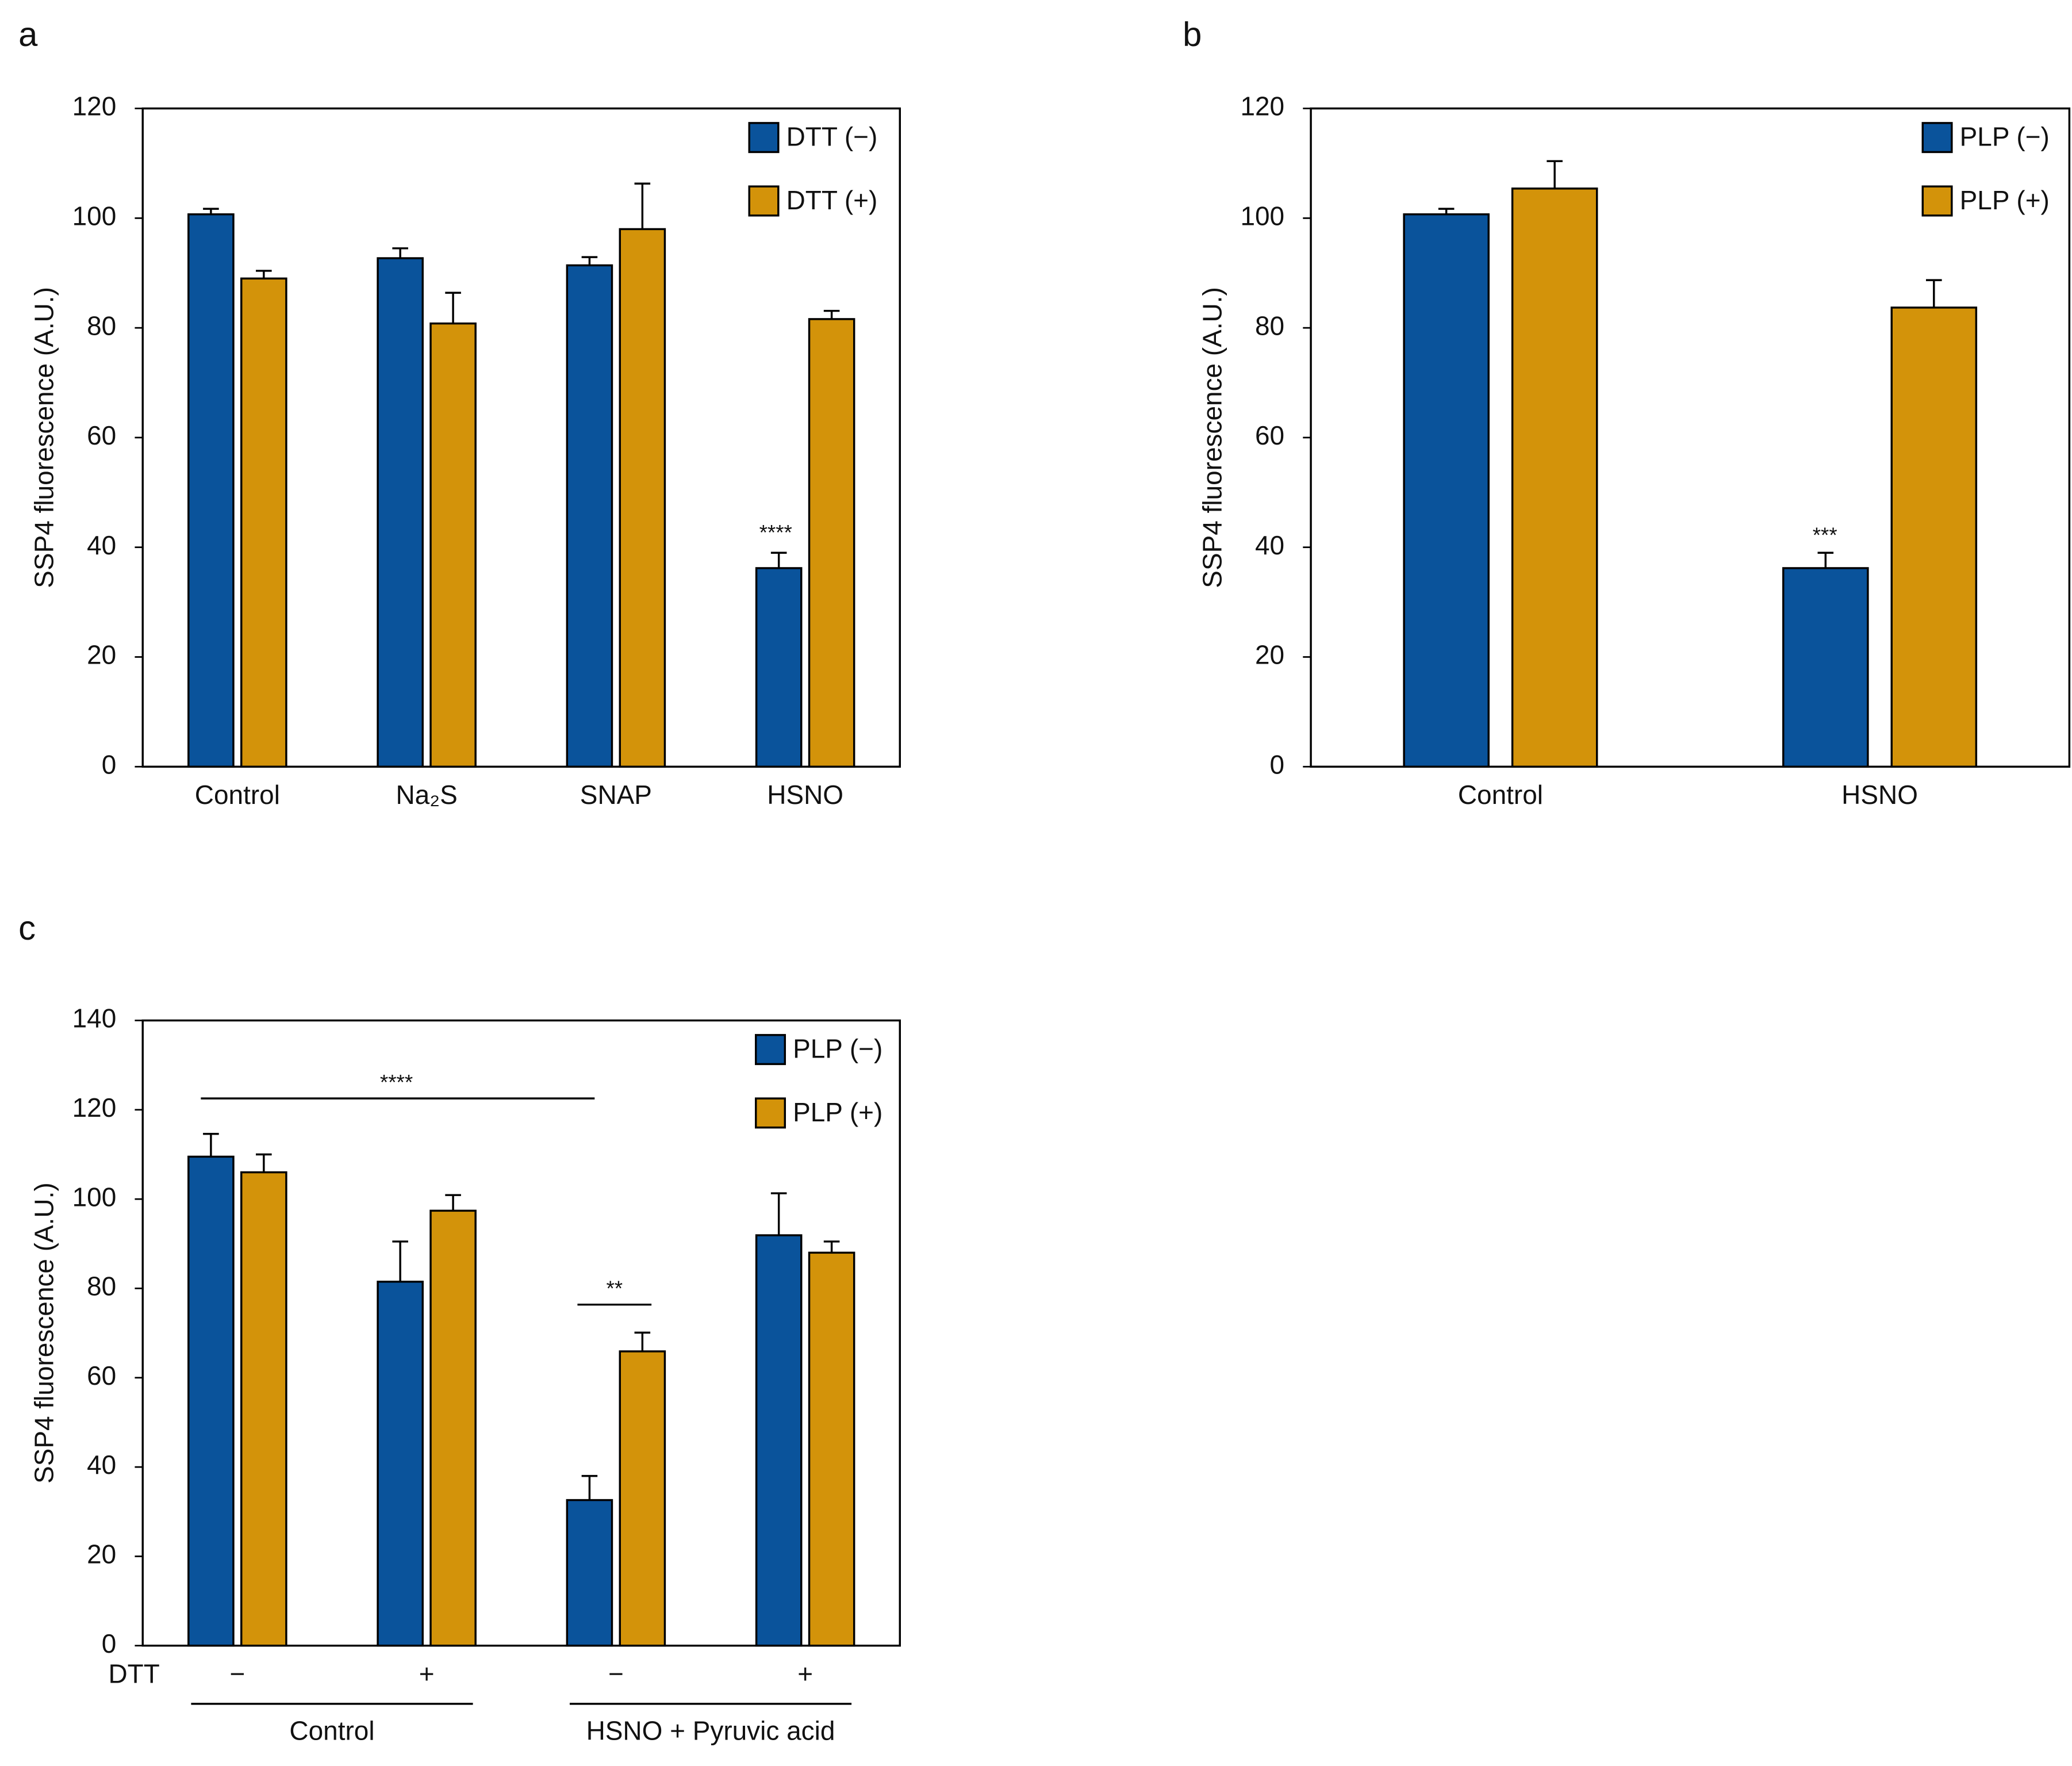  Describe the element at coordinates (614, 1288) in the screenshot. I see `significance-label: **` at that location.